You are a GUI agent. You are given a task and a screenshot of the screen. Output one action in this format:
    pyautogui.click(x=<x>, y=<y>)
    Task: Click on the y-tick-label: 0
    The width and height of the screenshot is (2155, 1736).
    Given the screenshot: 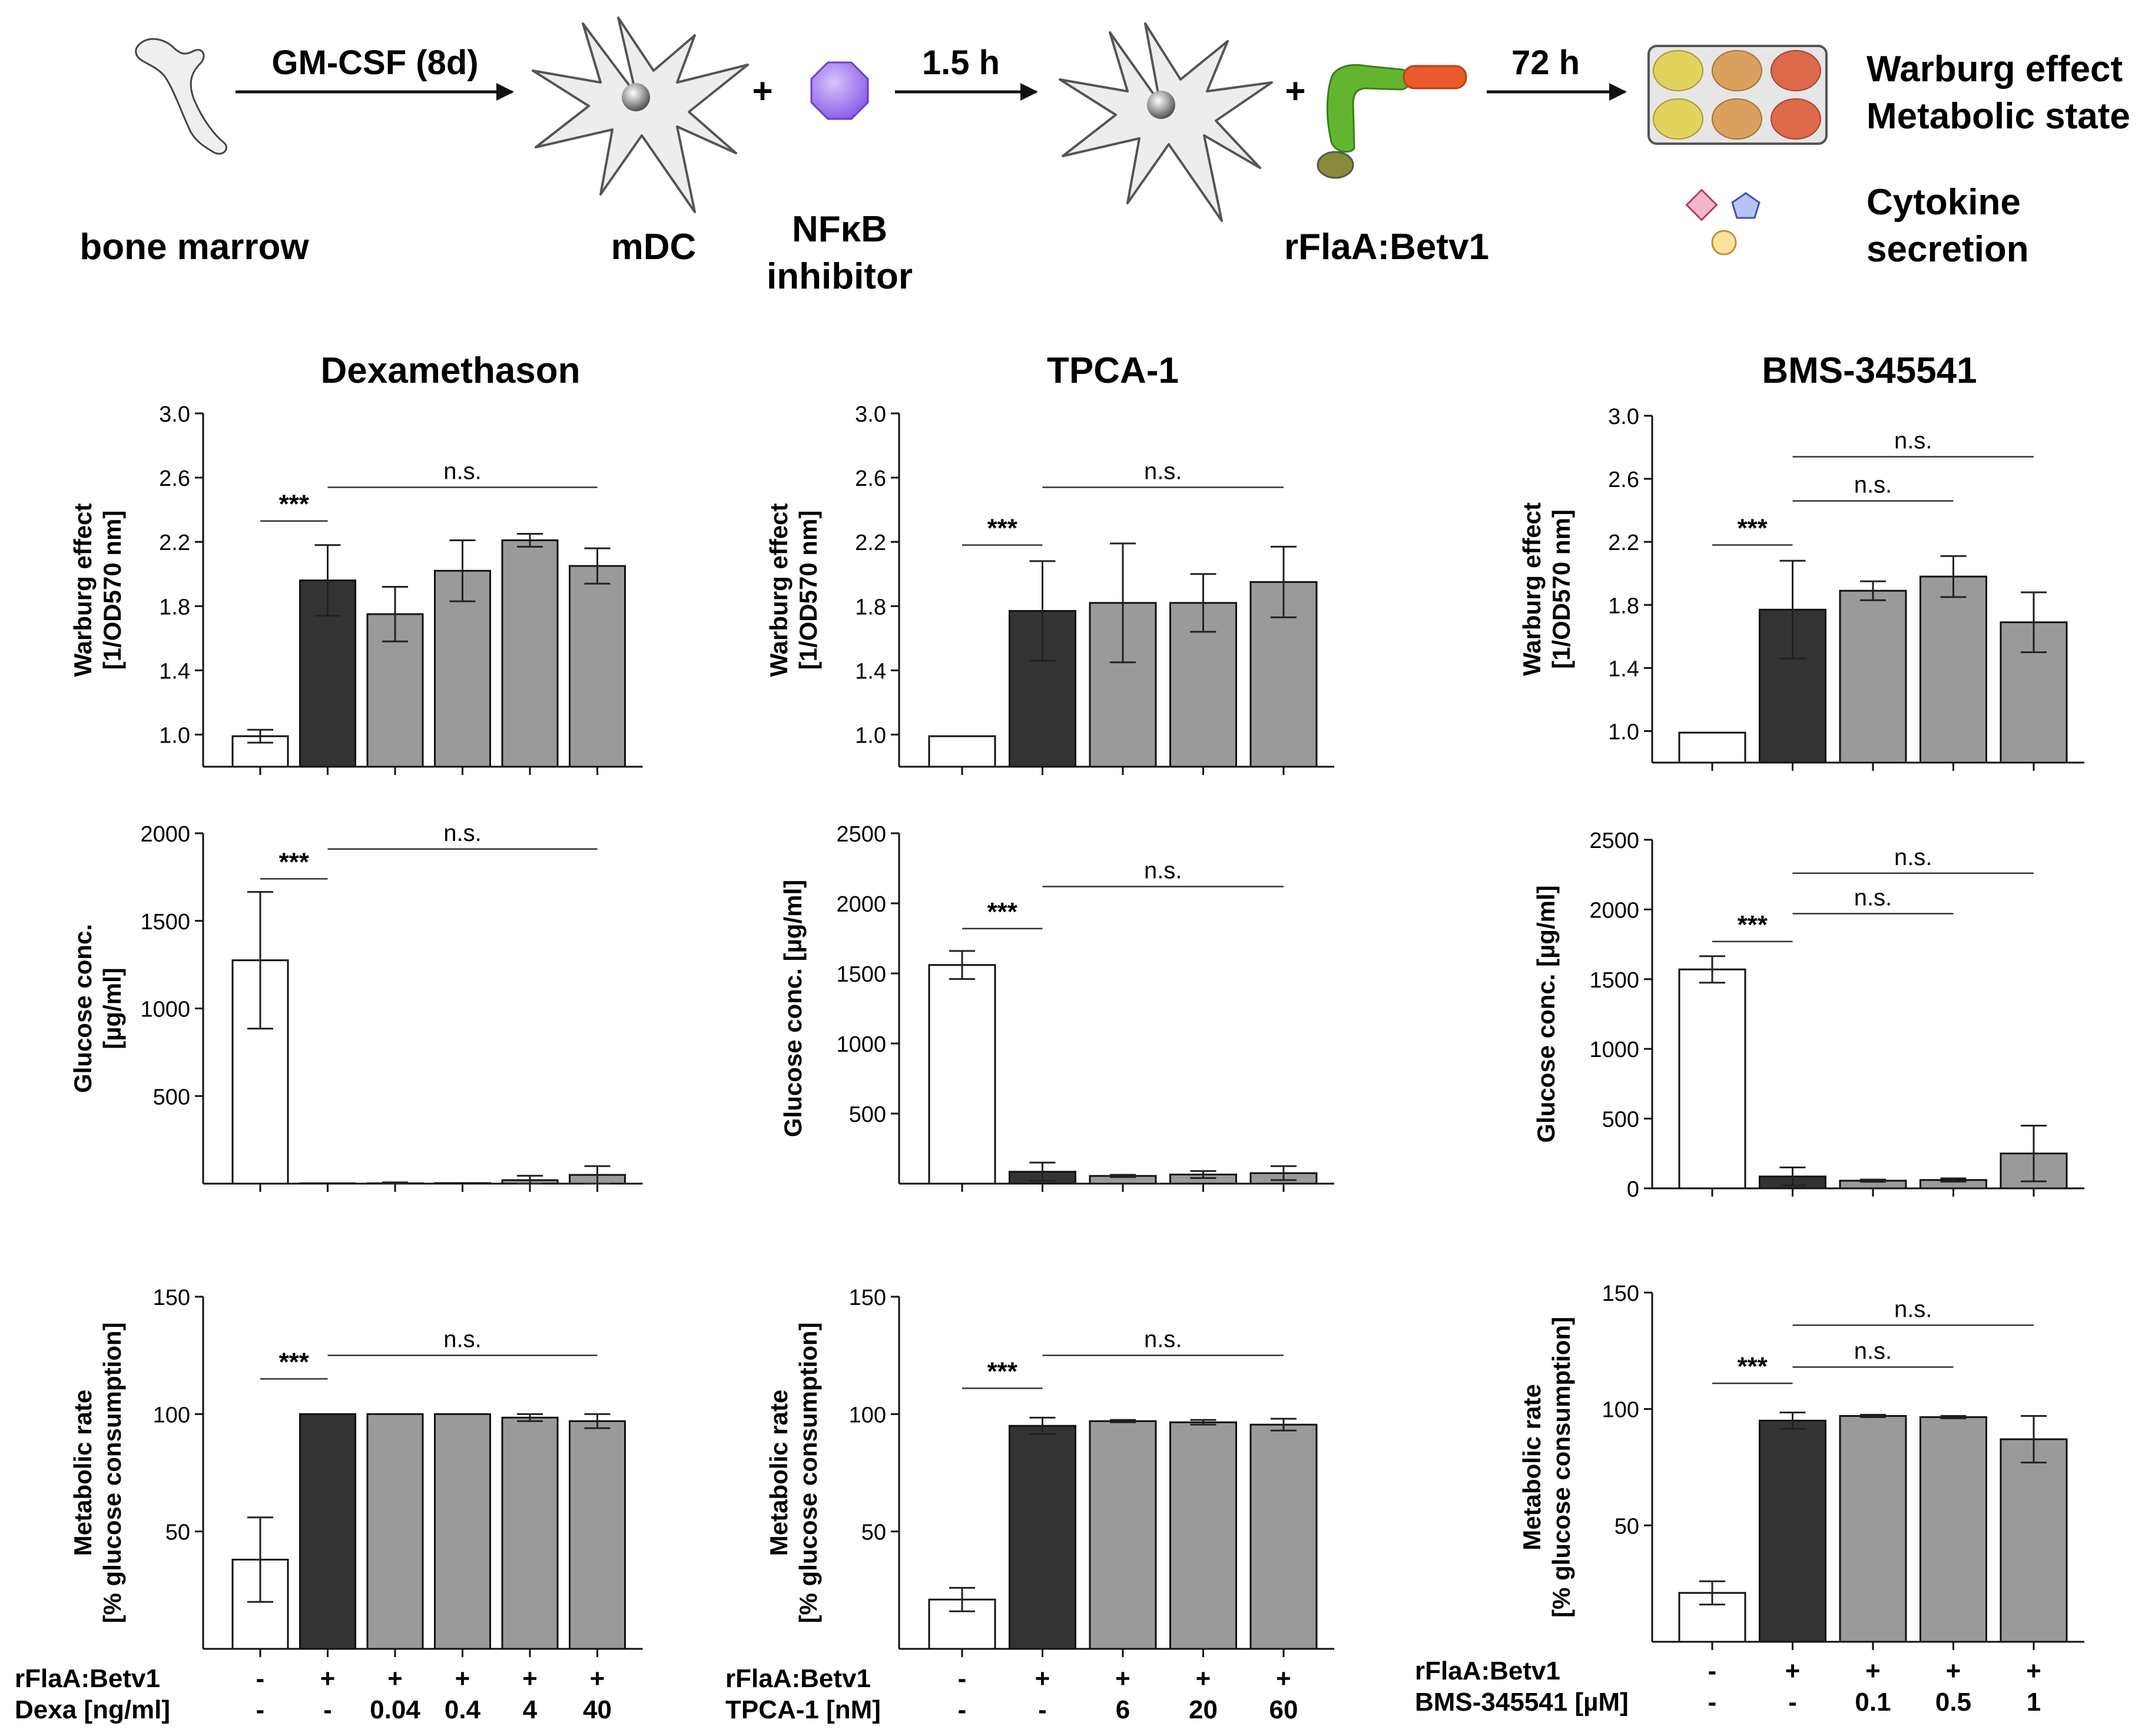 What is the action you would take?
    pyautogui.click(x=1633, y=1189)
    